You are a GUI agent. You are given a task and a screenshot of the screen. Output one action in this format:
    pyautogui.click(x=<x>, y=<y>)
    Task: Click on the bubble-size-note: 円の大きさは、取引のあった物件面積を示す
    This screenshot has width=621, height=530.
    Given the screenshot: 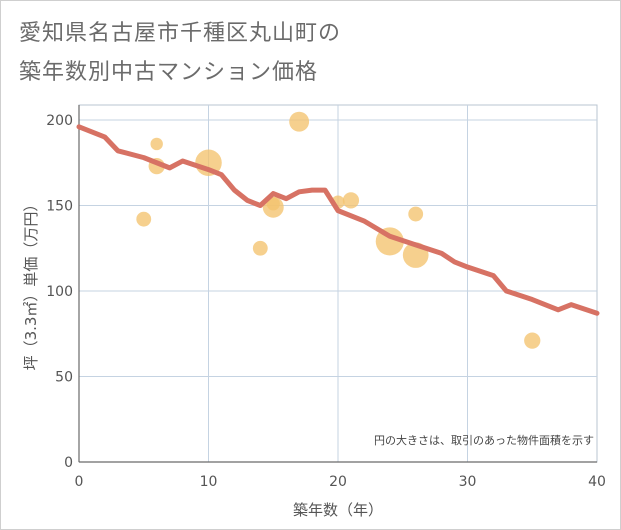 What is the action you would take?
    pyautogui.click(x=484, y=440)
    